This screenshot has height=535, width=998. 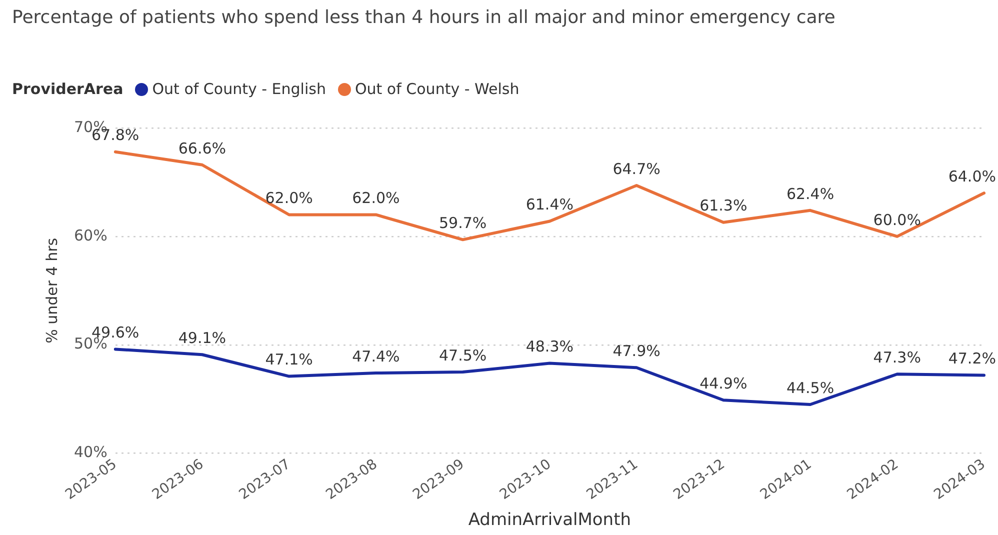 I want to click on data-label: 64.7%, so click(x=636, y=169).